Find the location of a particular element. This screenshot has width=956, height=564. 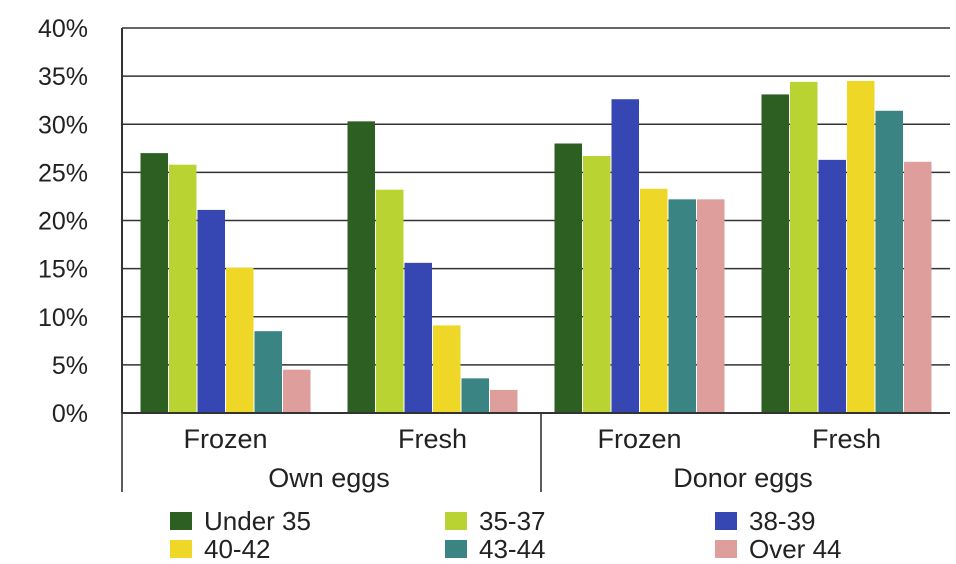

legend-item: 43-44 is located at coordinates (495, 549).